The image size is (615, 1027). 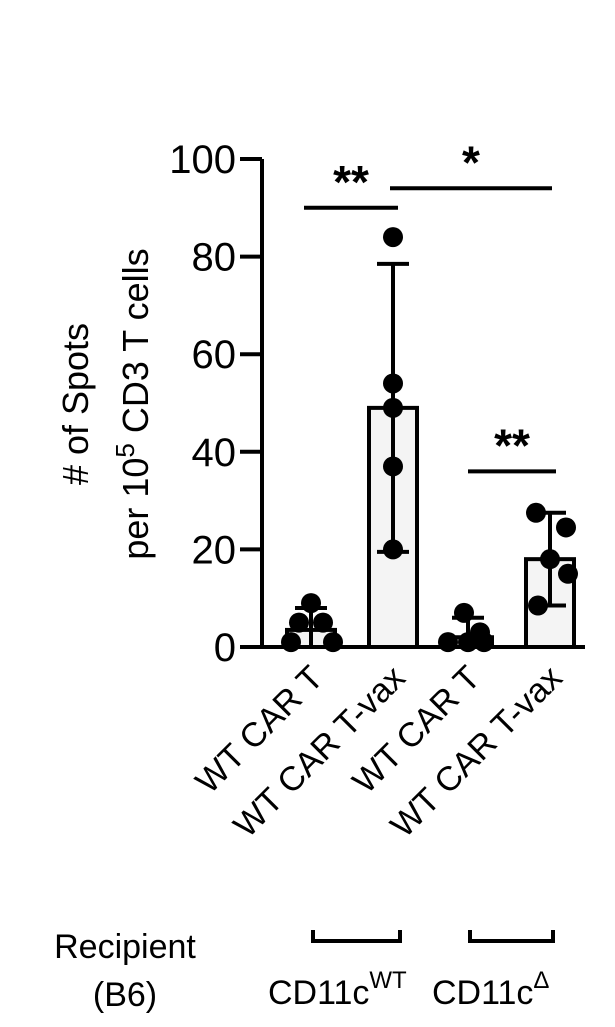 I want to click on y-axis-title-line2: per 105 CD3 T cells, so click(x=133, y=403).